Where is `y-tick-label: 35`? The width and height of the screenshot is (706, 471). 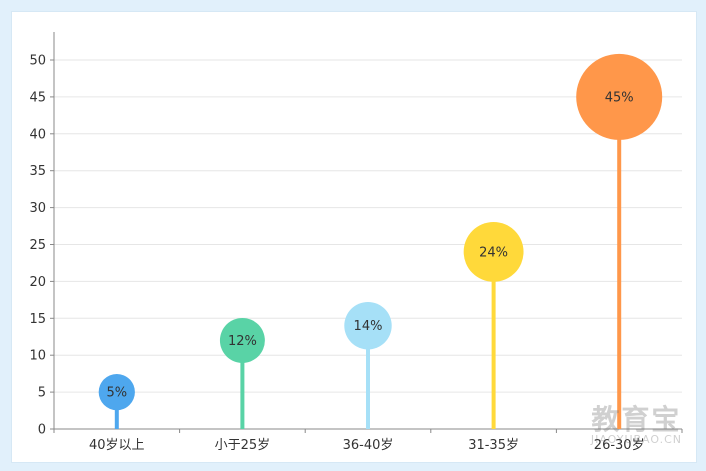
y-tick-label: 35 is located at coordinates (37, 171).